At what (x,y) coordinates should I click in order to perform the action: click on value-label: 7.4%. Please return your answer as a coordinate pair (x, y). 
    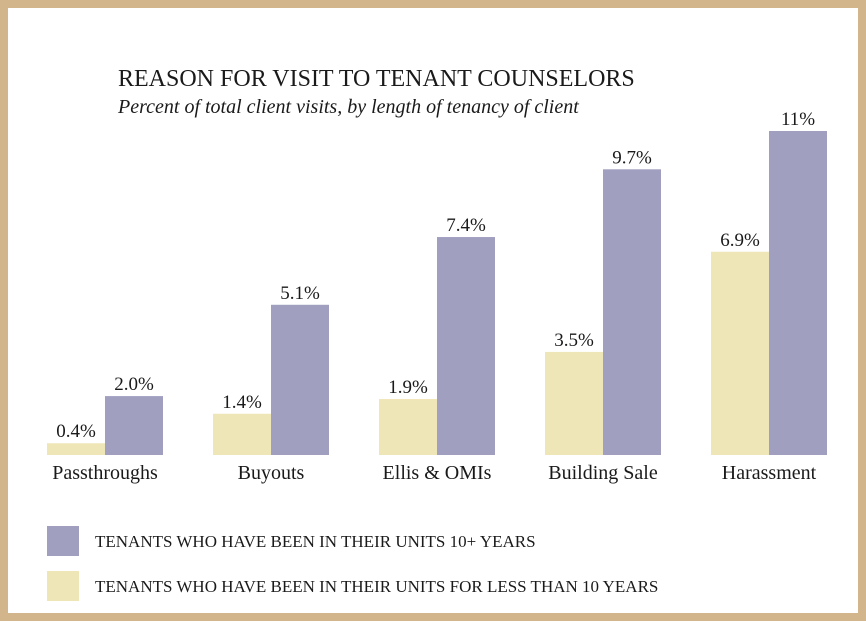
    Looking at the image, I should click on (466, 225).